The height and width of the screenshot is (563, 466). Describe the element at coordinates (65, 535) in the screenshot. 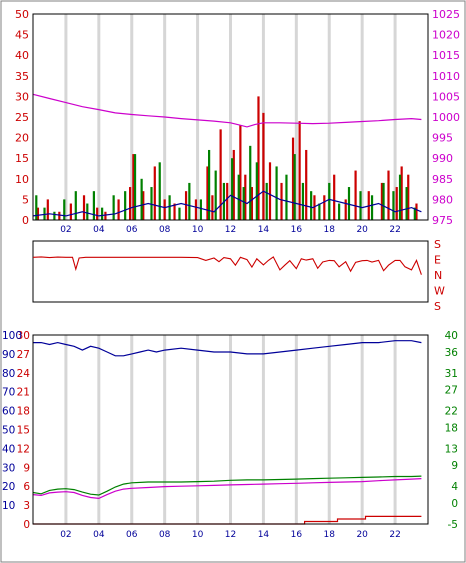

I see `hour-tick-label: 02` at that location.